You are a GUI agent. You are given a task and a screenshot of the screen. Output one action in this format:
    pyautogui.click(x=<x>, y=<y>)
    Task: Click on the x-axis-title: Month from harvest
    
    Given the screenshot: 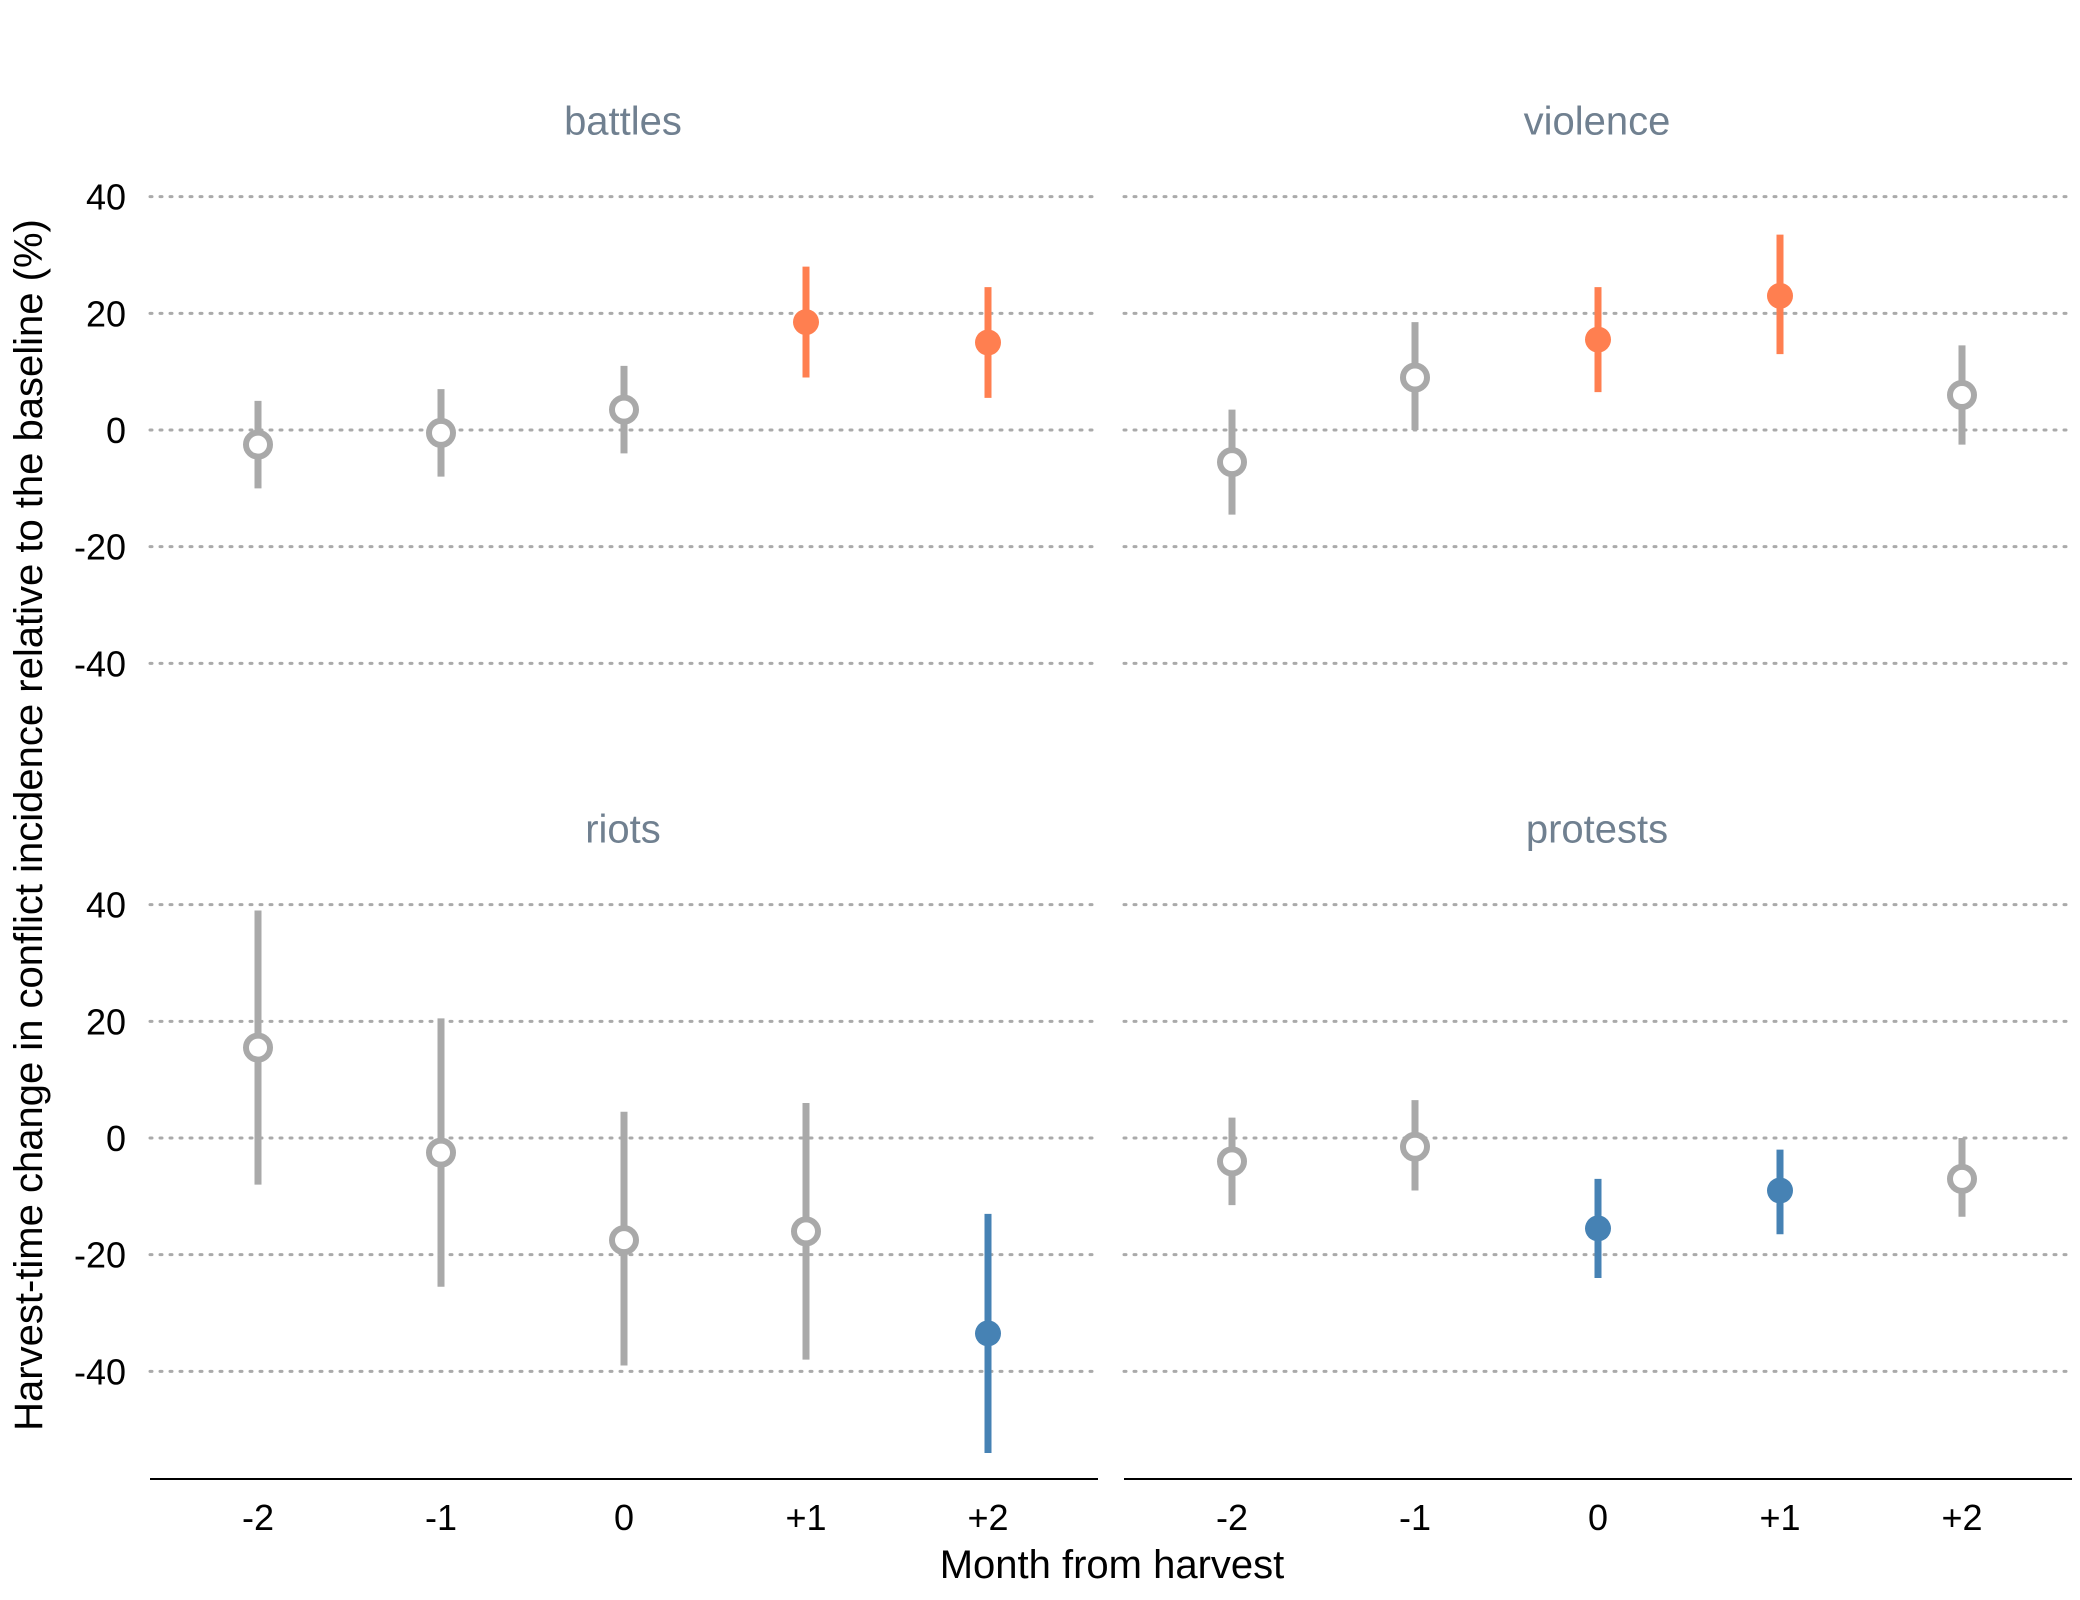 What is the action you would take?
    pyautogui.click(x=1112, y=1565)
    